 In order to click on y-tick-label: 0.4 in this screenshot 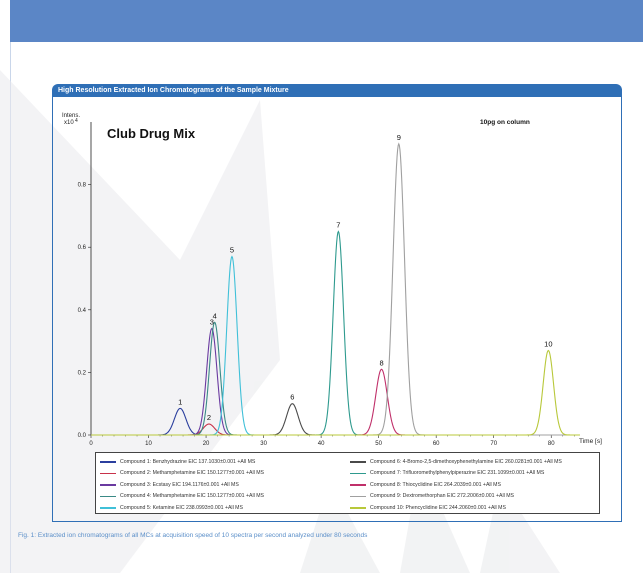, I will do `click(82, 311)`.